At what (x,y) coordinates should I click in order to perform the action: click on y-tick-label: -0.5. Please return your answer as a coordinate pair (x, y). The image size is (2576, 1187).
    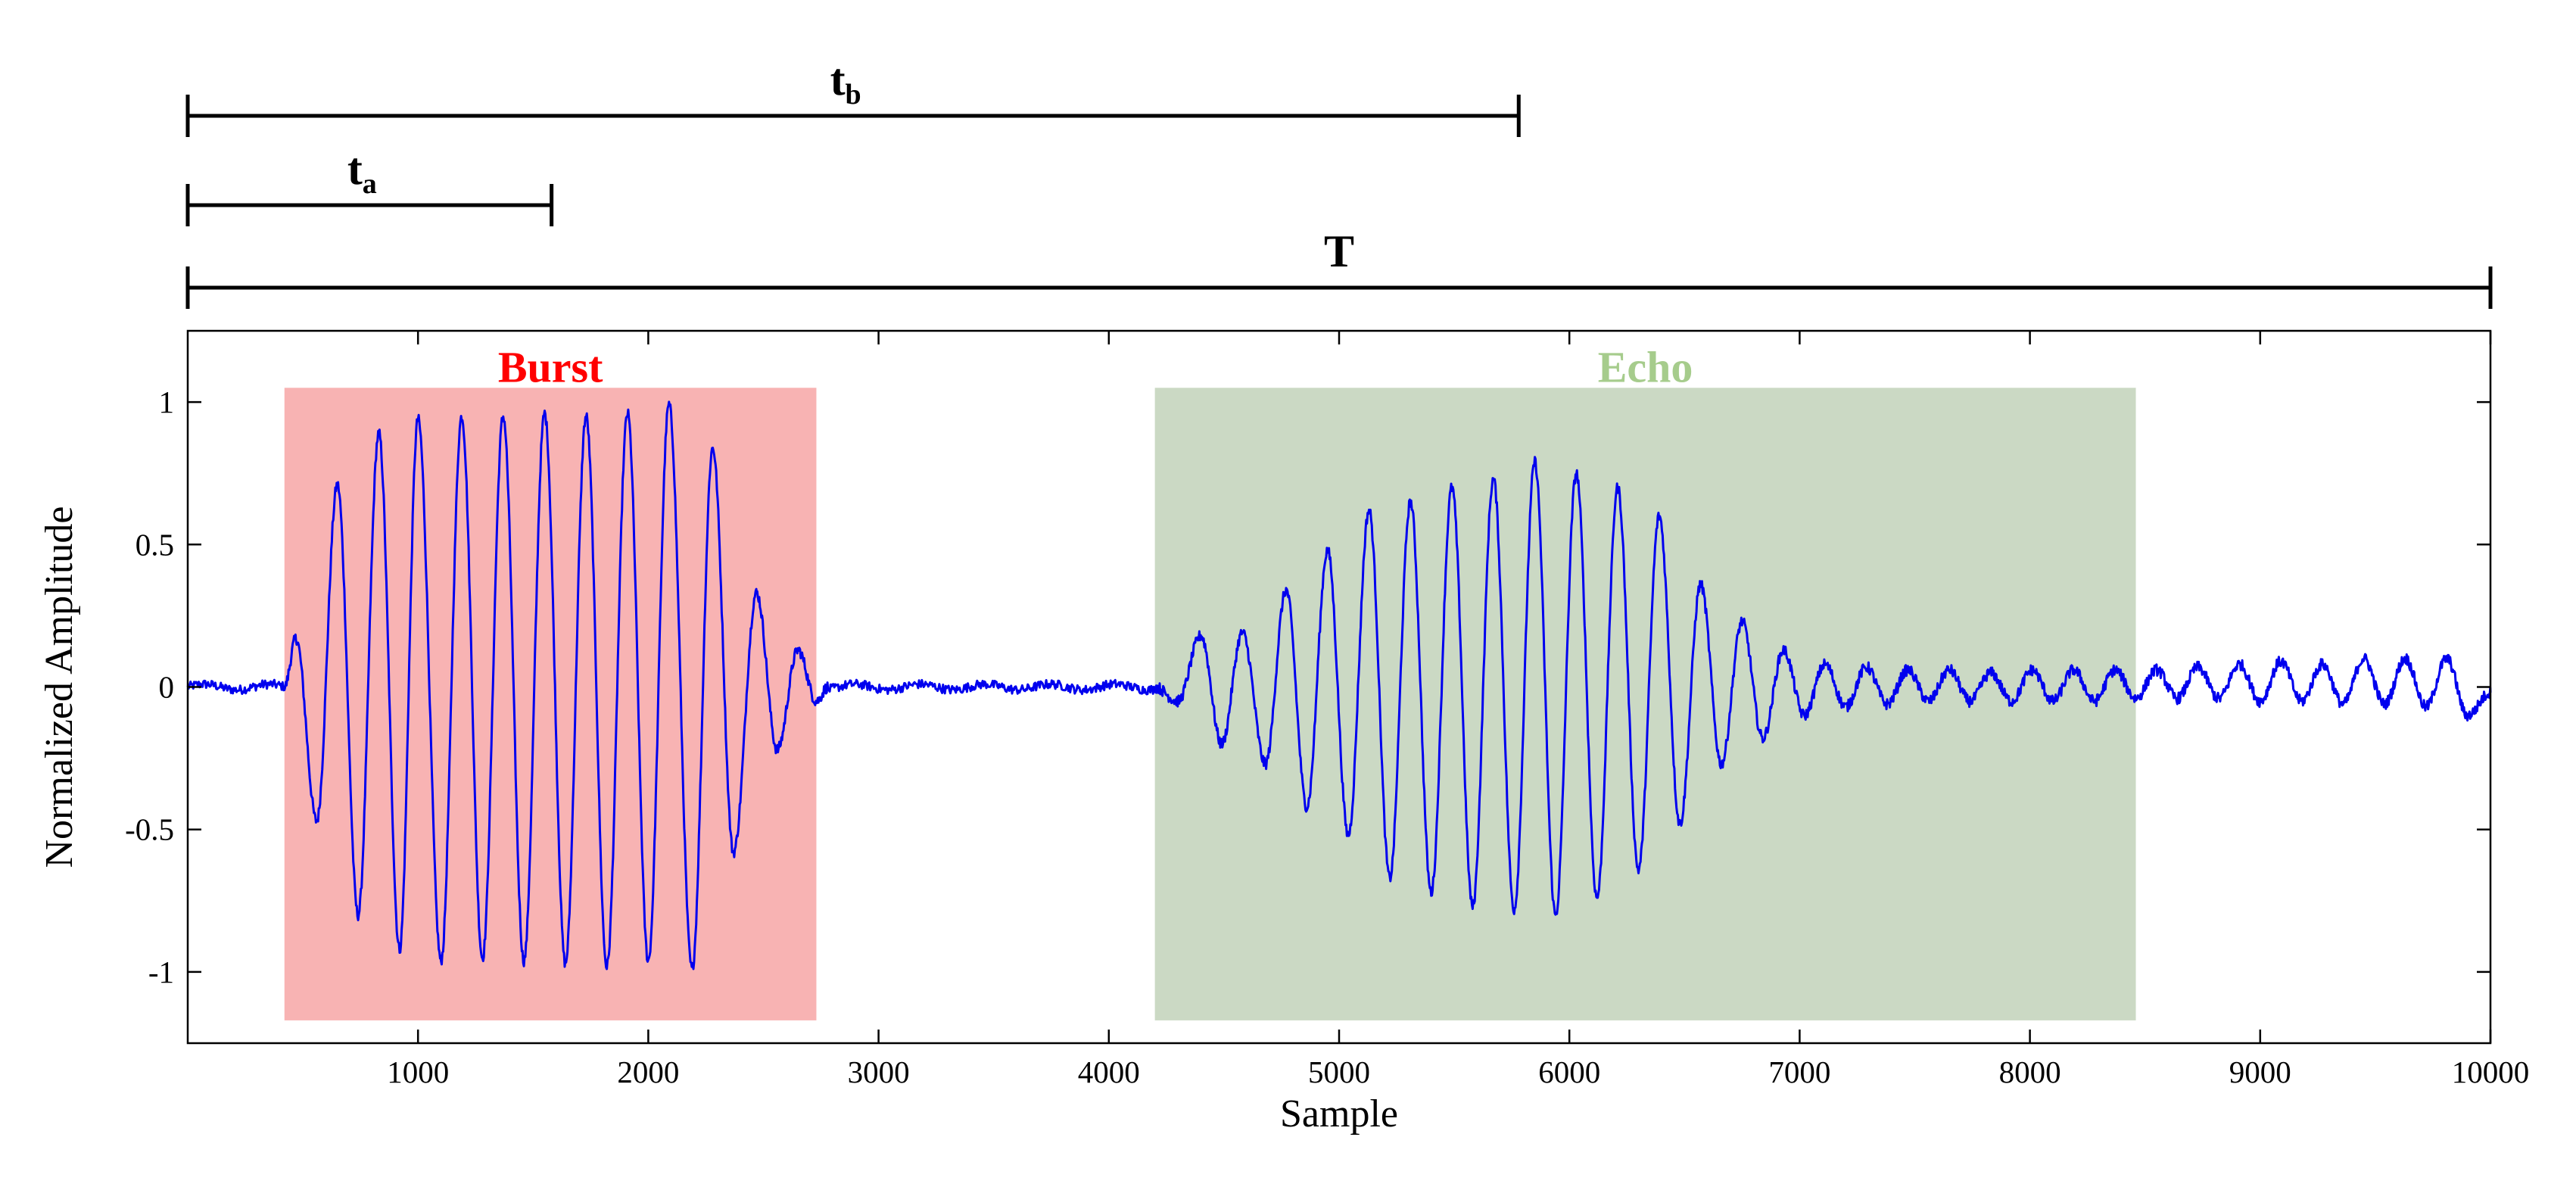
    Looking at the image, I should click on (149, 829).